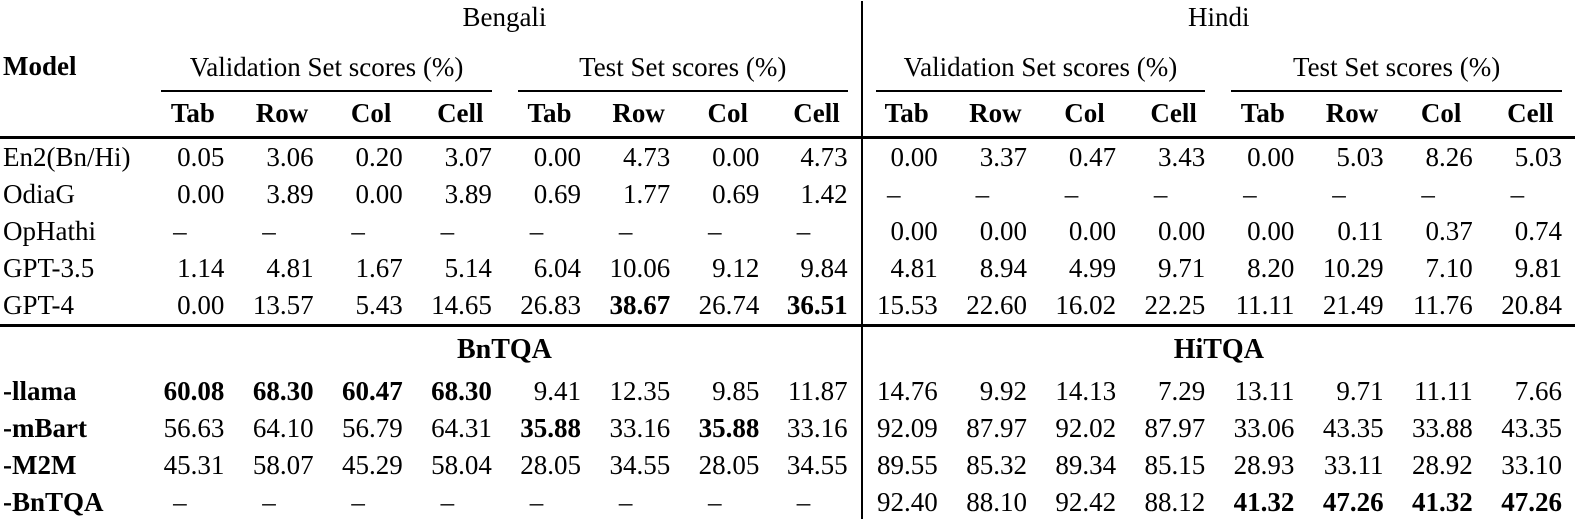  What do you see at coordinates (1531, 464) in the screenshot?
I see `score-cell: 33.10` at bounding box center [1531, 464].